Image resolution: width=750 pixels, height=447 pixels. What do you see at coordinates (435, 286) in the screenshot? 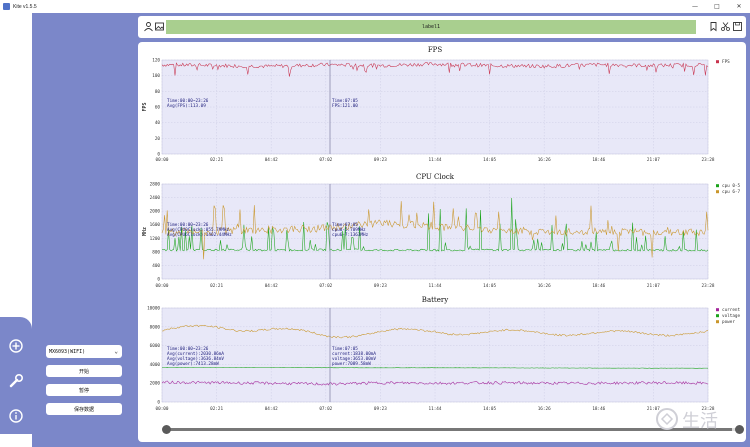
I see `cpu-x-tick: 11:44` at bounding box center [435, 286].